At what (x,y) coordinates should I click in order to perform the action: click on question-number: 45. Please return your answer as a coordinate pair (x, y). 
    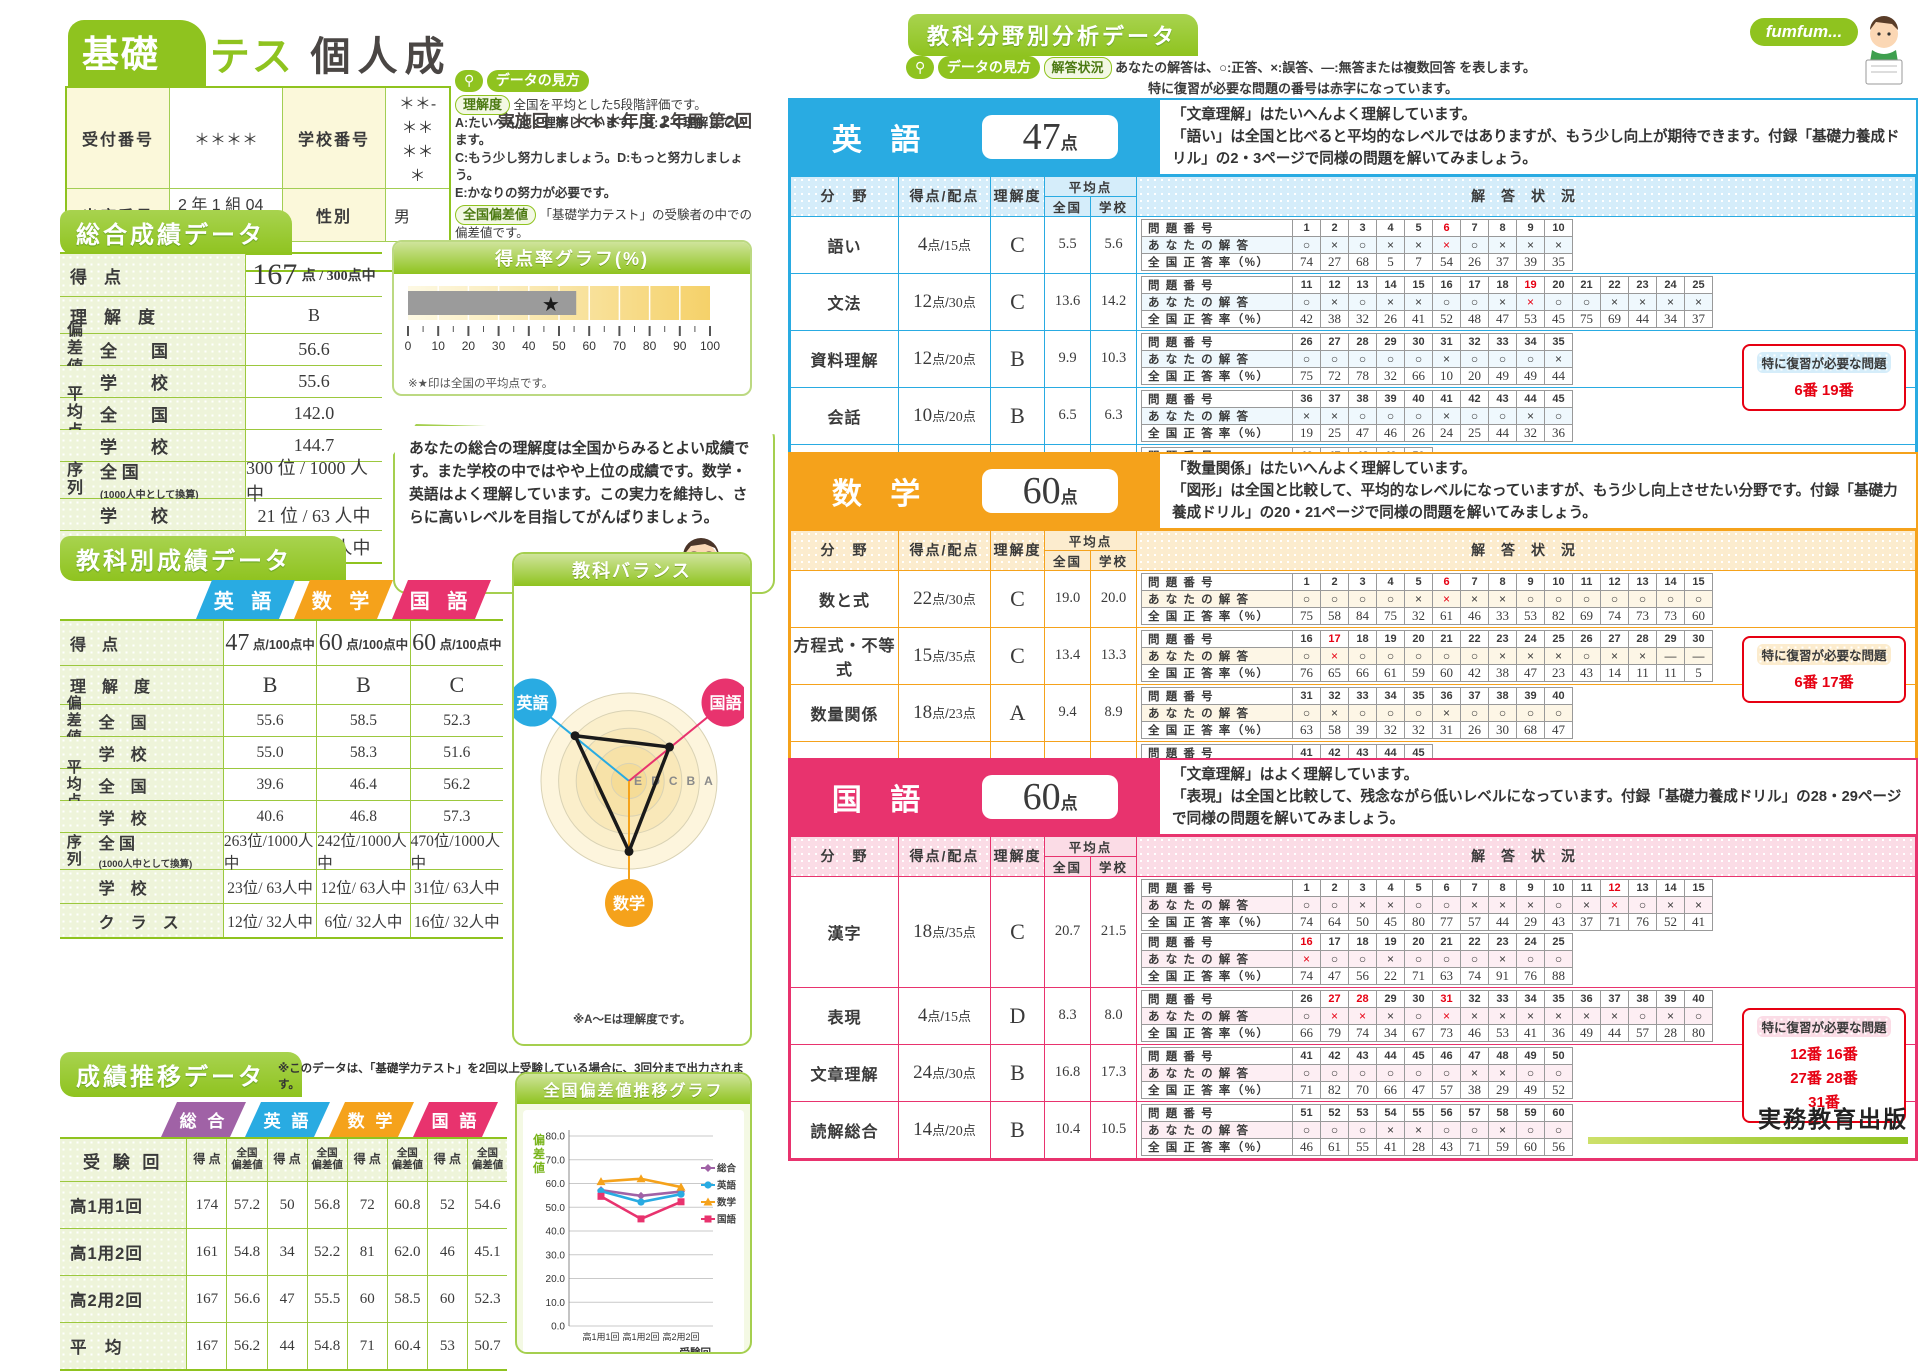
    Looking at the image, I should click on (1419, 1055).